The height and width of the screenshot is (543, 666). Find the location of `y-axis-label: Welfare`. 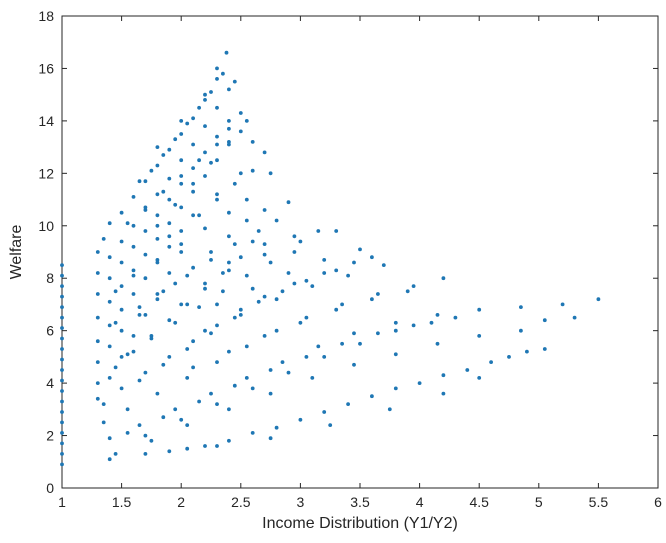

y-axis-label: Welfare is located at coordinates (16, 251).